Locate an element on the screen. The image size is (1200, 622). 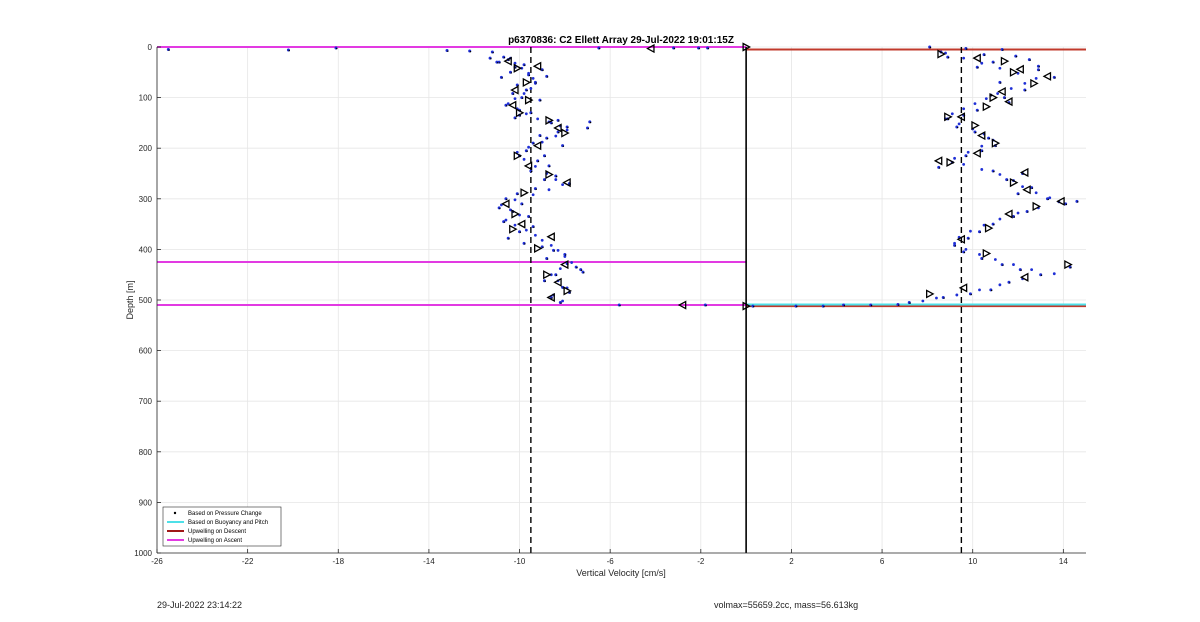
x-tick-label: -6 is located at coordinates (611, 561).